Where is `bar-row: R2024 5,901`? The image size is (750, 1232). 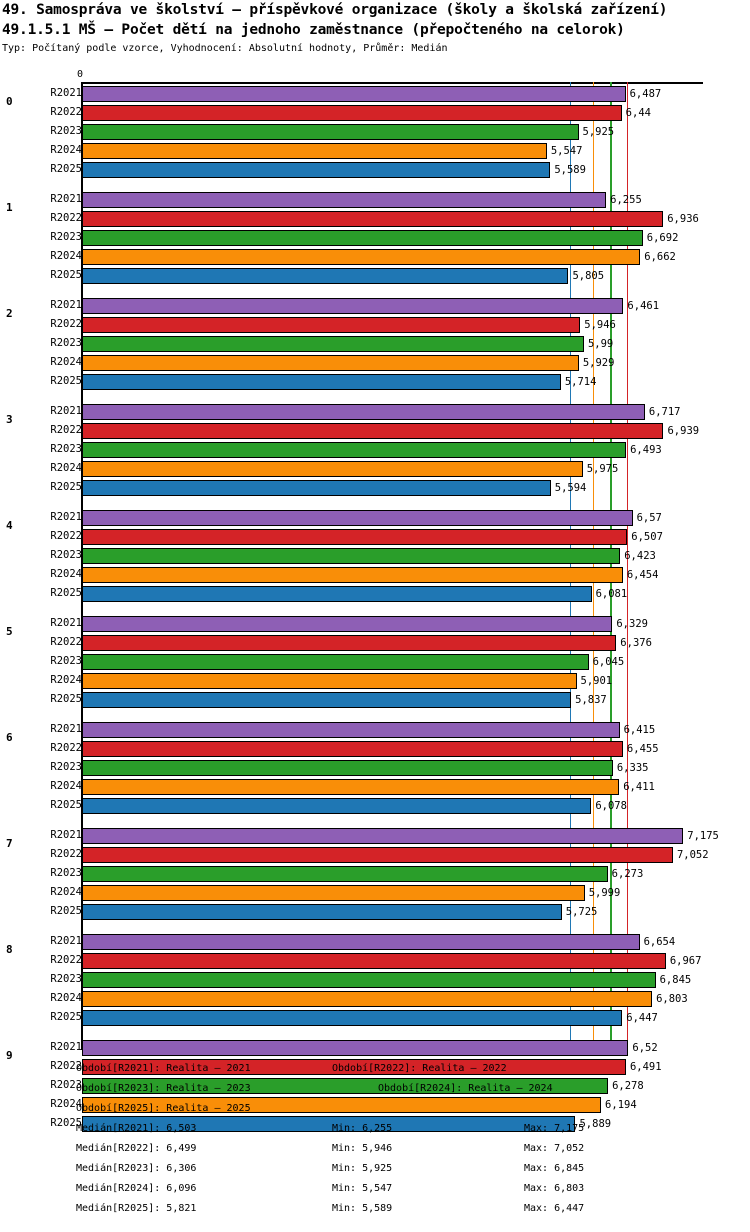 bar-row: R2024 5,901 is located at coordinates (375, 680).